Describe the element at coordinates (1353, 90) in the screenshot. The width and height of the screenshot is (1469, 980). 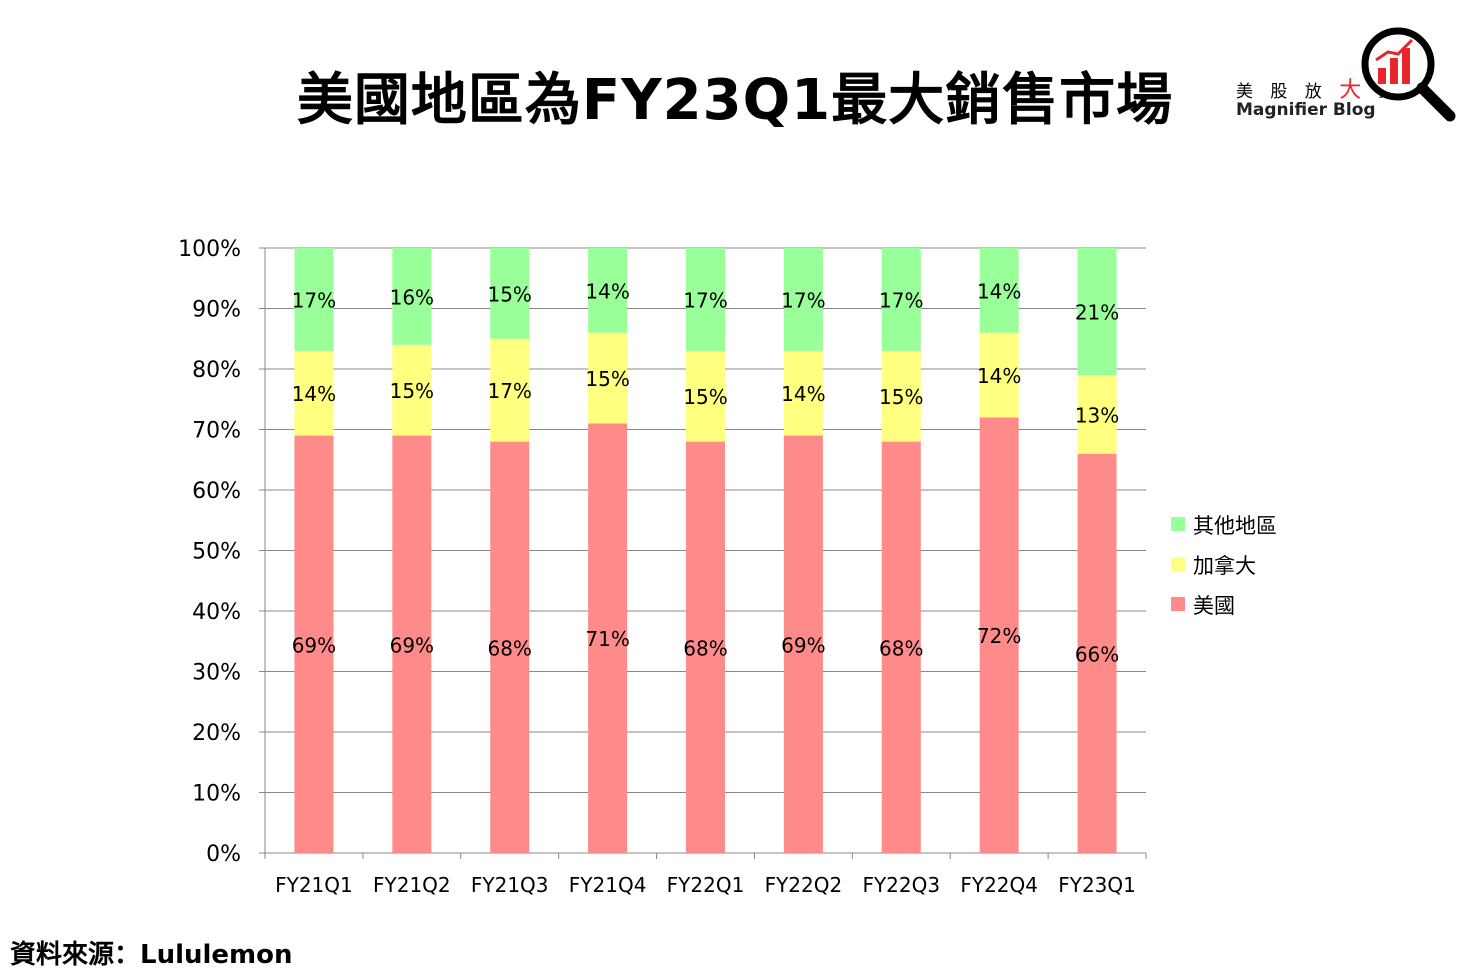
I see `logo-cn-big: 大` at that location.